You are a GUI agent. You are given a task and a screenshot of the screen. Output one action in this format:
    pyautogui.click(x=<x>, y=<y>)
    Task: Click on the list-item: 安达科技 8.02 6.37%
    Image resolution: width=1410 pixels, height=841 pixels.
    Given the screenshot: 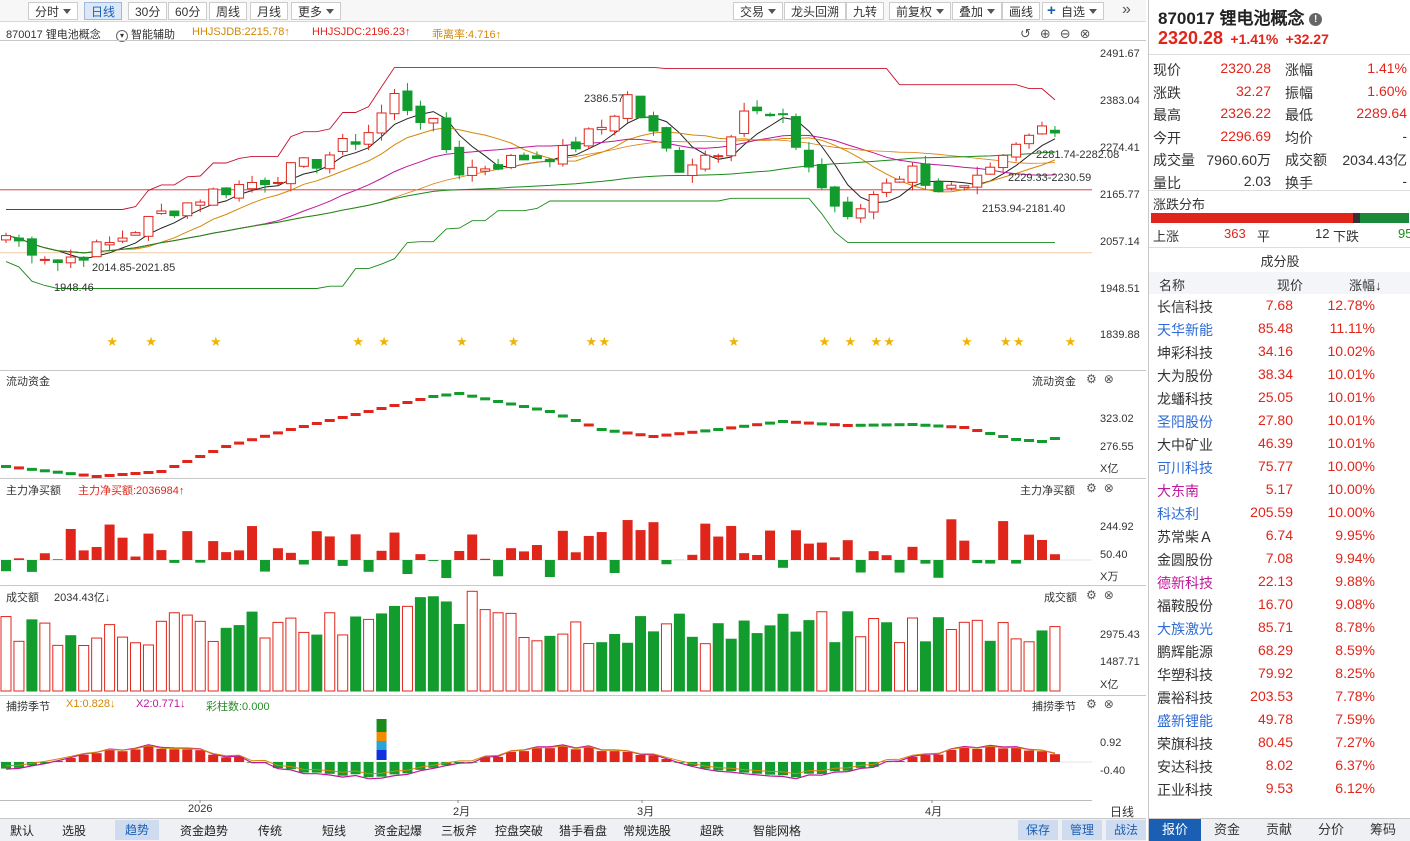 What is the action you would take?
    pyautogui.click(x=1279, y=765)
    